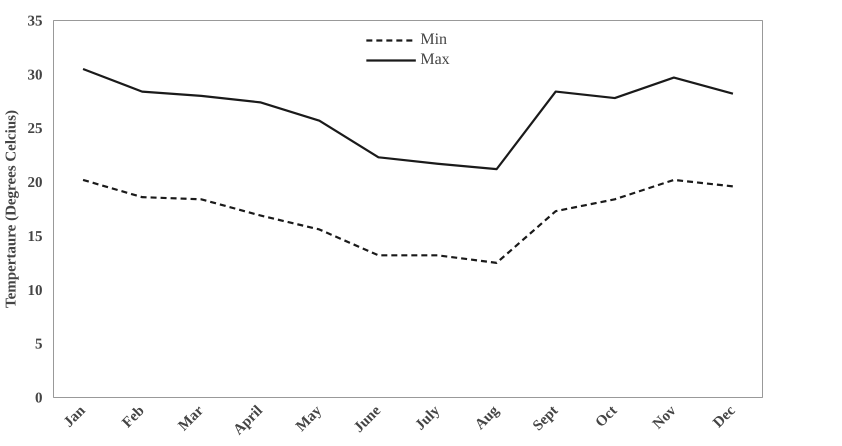  What do you see at coordinates (38, 398) in the screenshot?
I see `y-tick-label: 0` at bounding box center [38, 398].